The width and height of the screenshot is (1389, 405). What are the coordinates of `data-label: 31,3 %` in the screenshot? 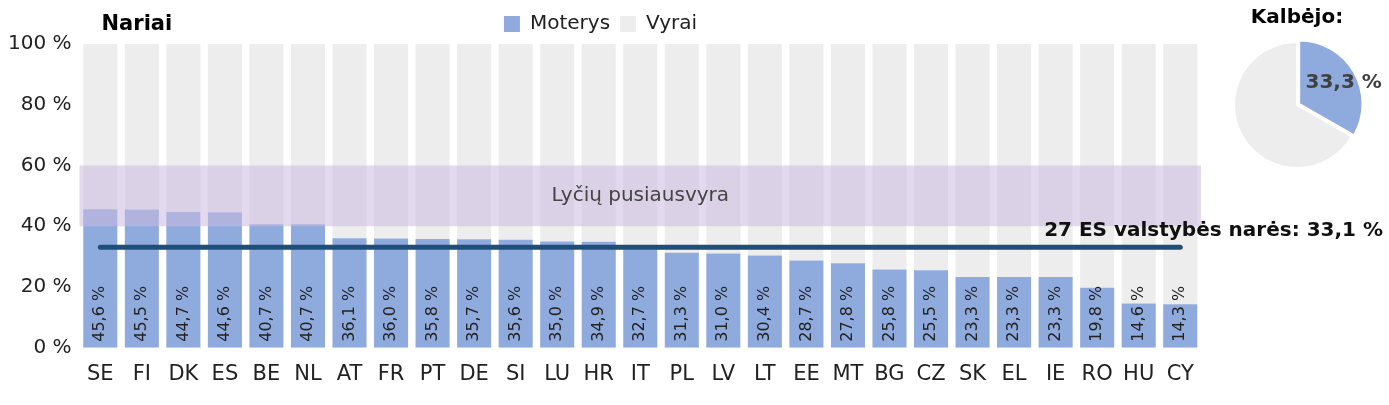 It's located at (680, 313).